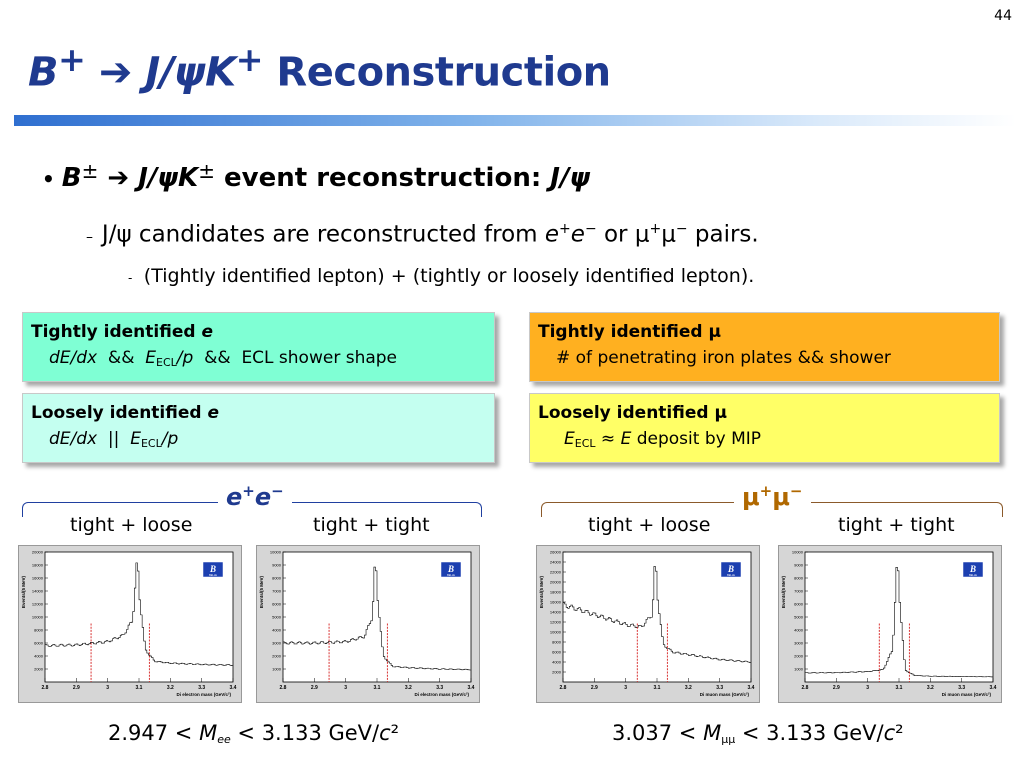  Describe the element at coordinates (115, 72) in the screenshot. I see `title-arrow: ➔` at that location.